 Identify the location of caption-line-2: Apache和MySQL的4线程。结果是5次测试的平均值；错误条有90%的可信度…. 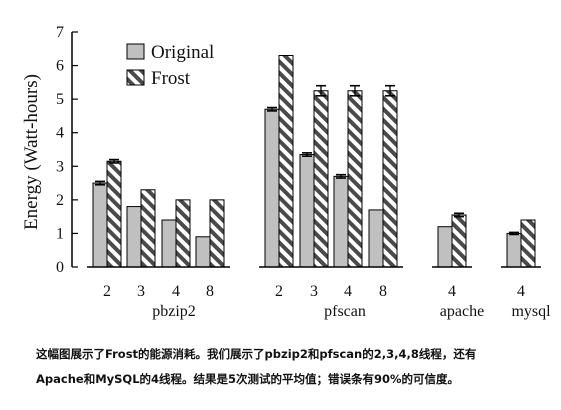
(248, 379).